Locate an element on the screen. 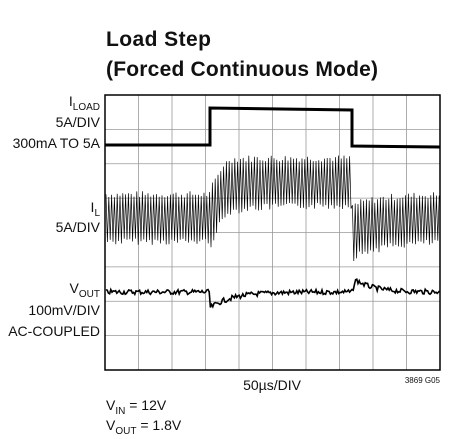 The image size is (457, 439). condition-text: = 12V is located at coordinates (146, 405).